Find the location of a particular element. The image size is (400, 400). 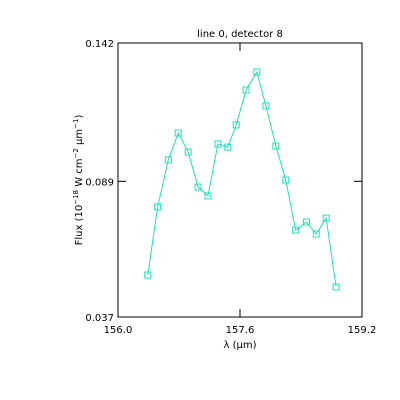

y-label-part: μm is located at coordinates (79, 138).